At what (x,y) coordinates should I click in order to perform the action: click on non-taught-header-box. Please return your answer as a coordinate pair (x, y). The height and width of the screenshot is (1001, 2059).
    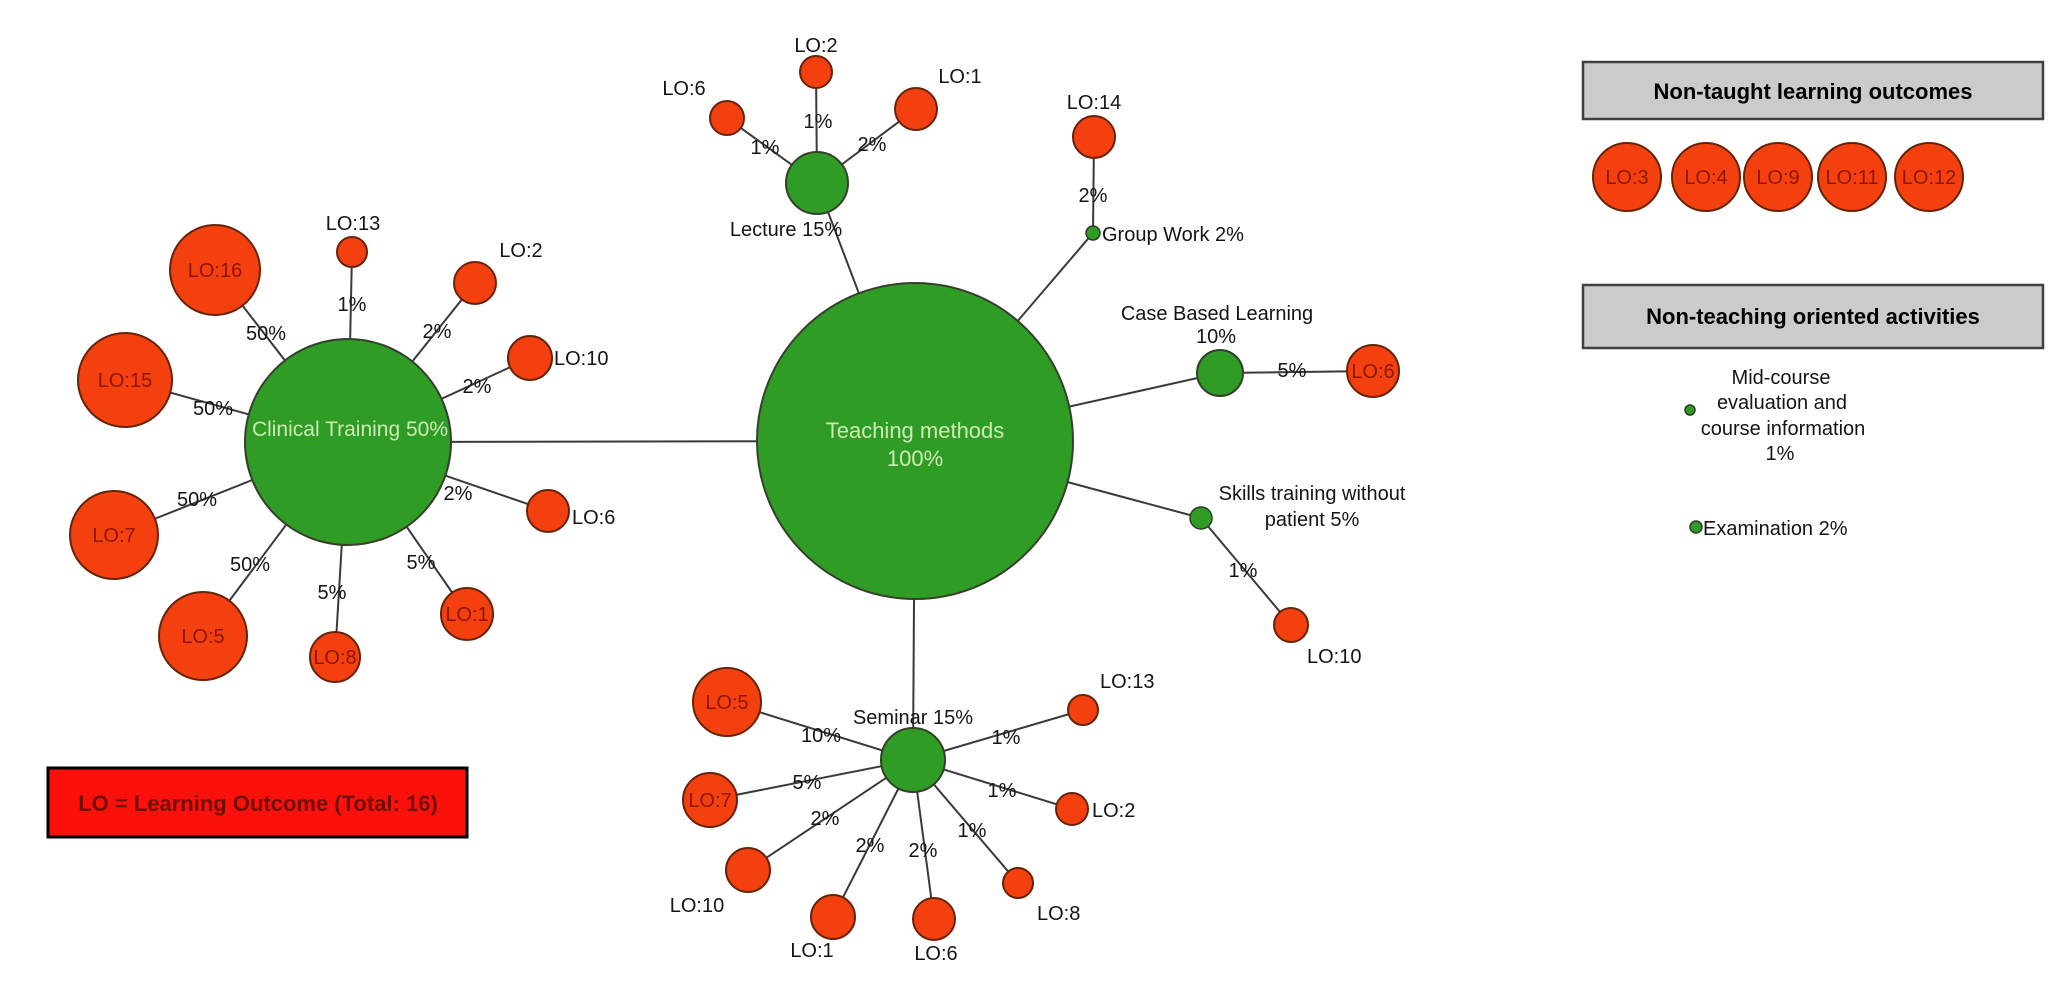
    Looking at the image, I should click on (1813, 90).